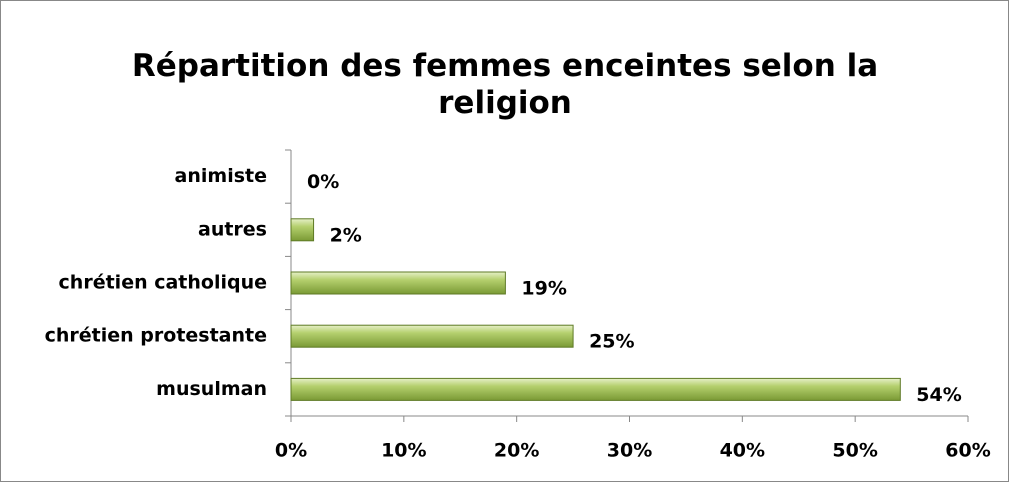 The image size is (1009, 482). What do you see at coordinates (221, 176) in the screenshot?
I see `y-tick-label: animiste` at bounding box center [221, 176].